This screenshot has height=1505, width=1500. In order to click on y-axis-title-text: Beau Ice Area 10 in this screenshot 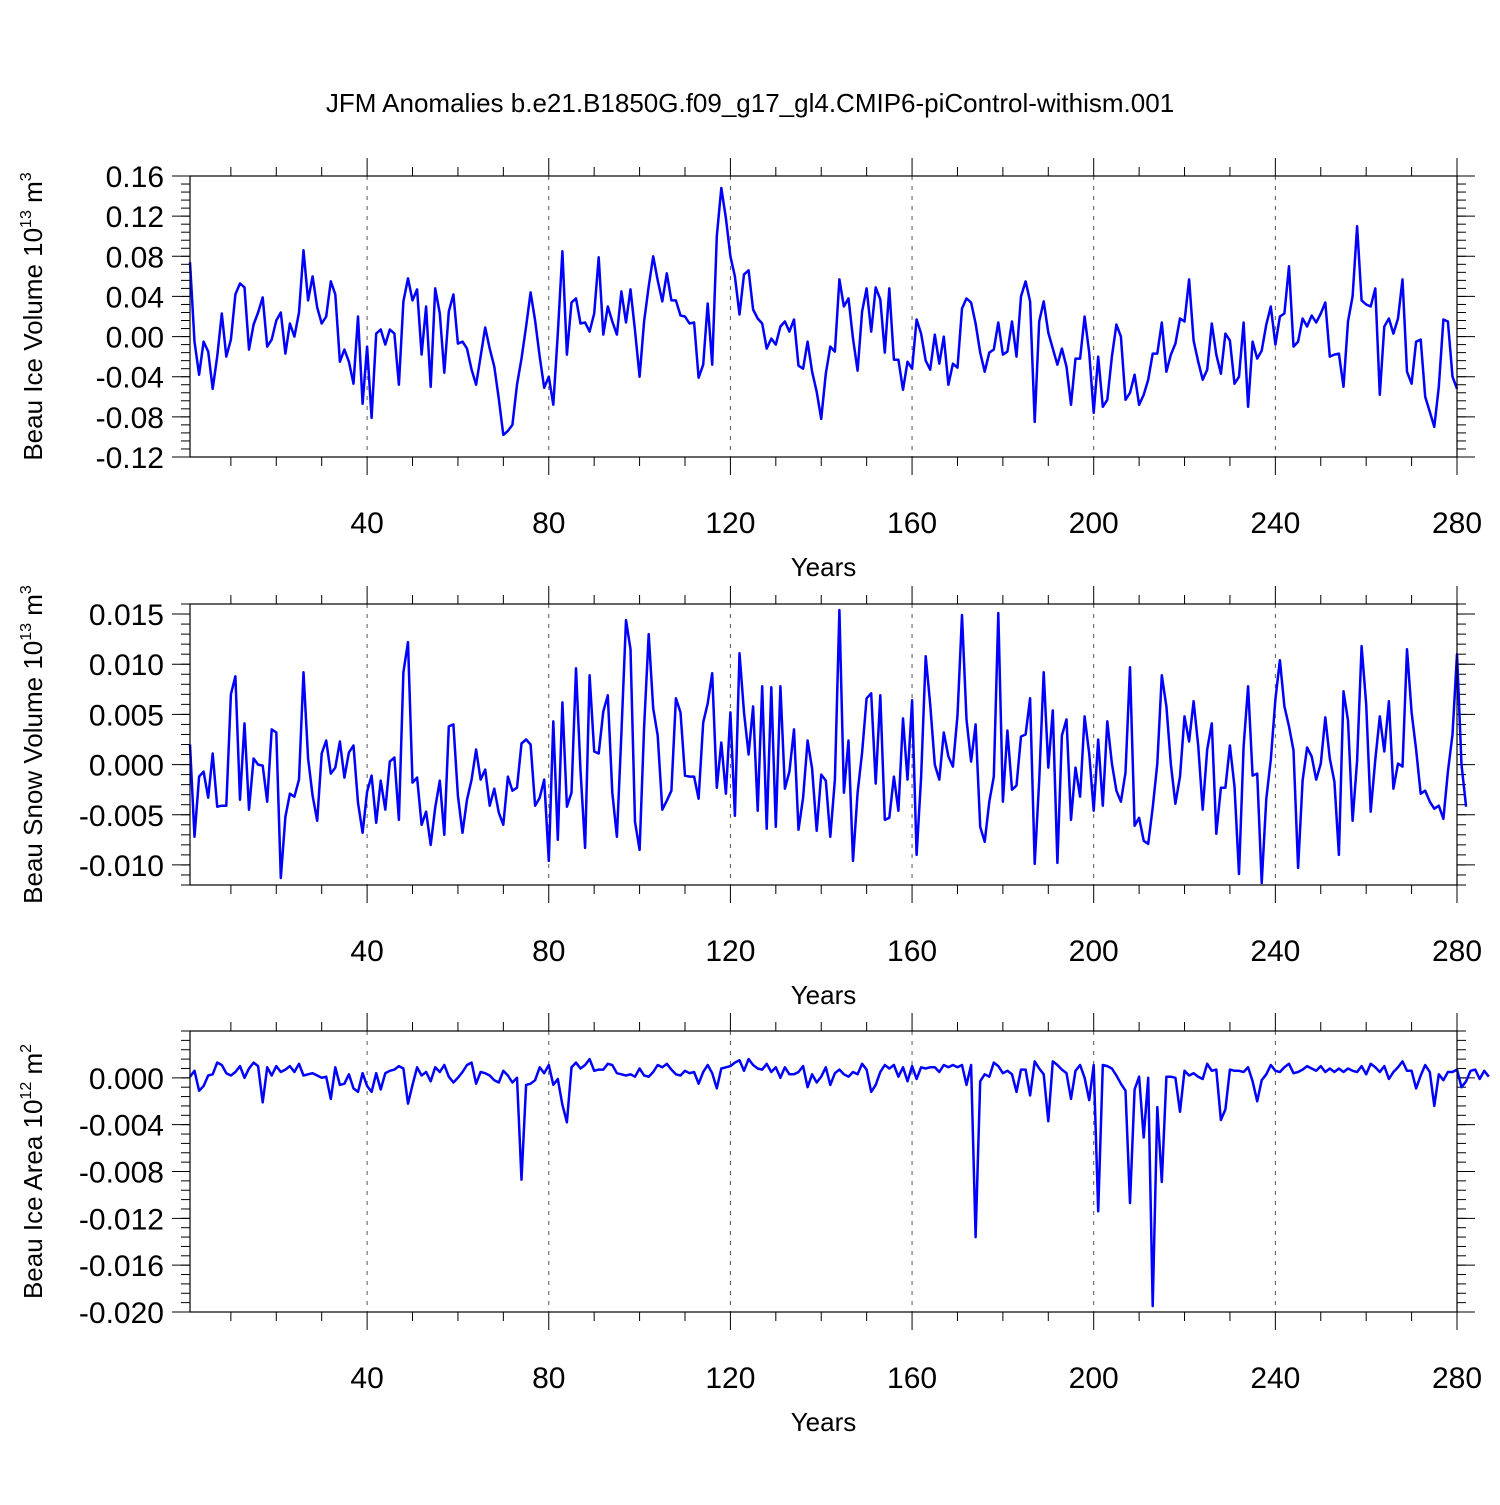, I will do `click(33, 1199)`.